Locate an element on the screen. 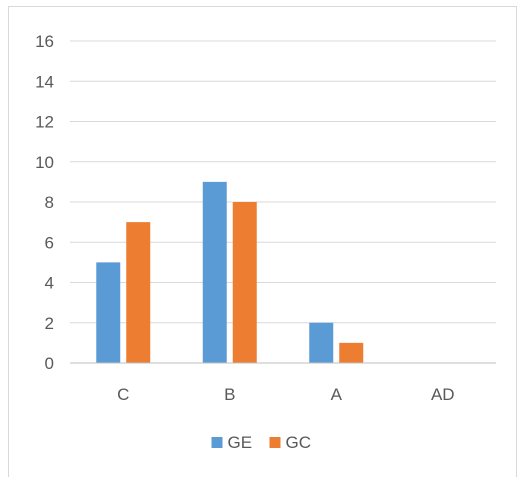  legend-label-ge: GE is located at coordinates (240, 442).